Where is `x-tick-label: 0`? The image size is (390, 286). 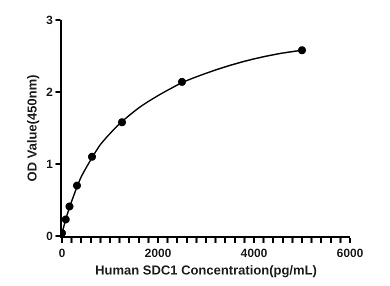 x-tick-label: 0 is located at coordinates (62, 253).